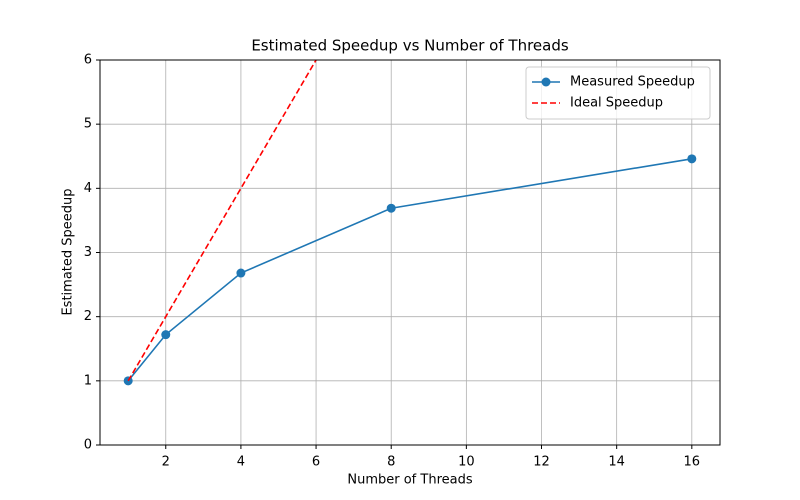  I want to click on x-tick-label: 2, so click(166, 462).